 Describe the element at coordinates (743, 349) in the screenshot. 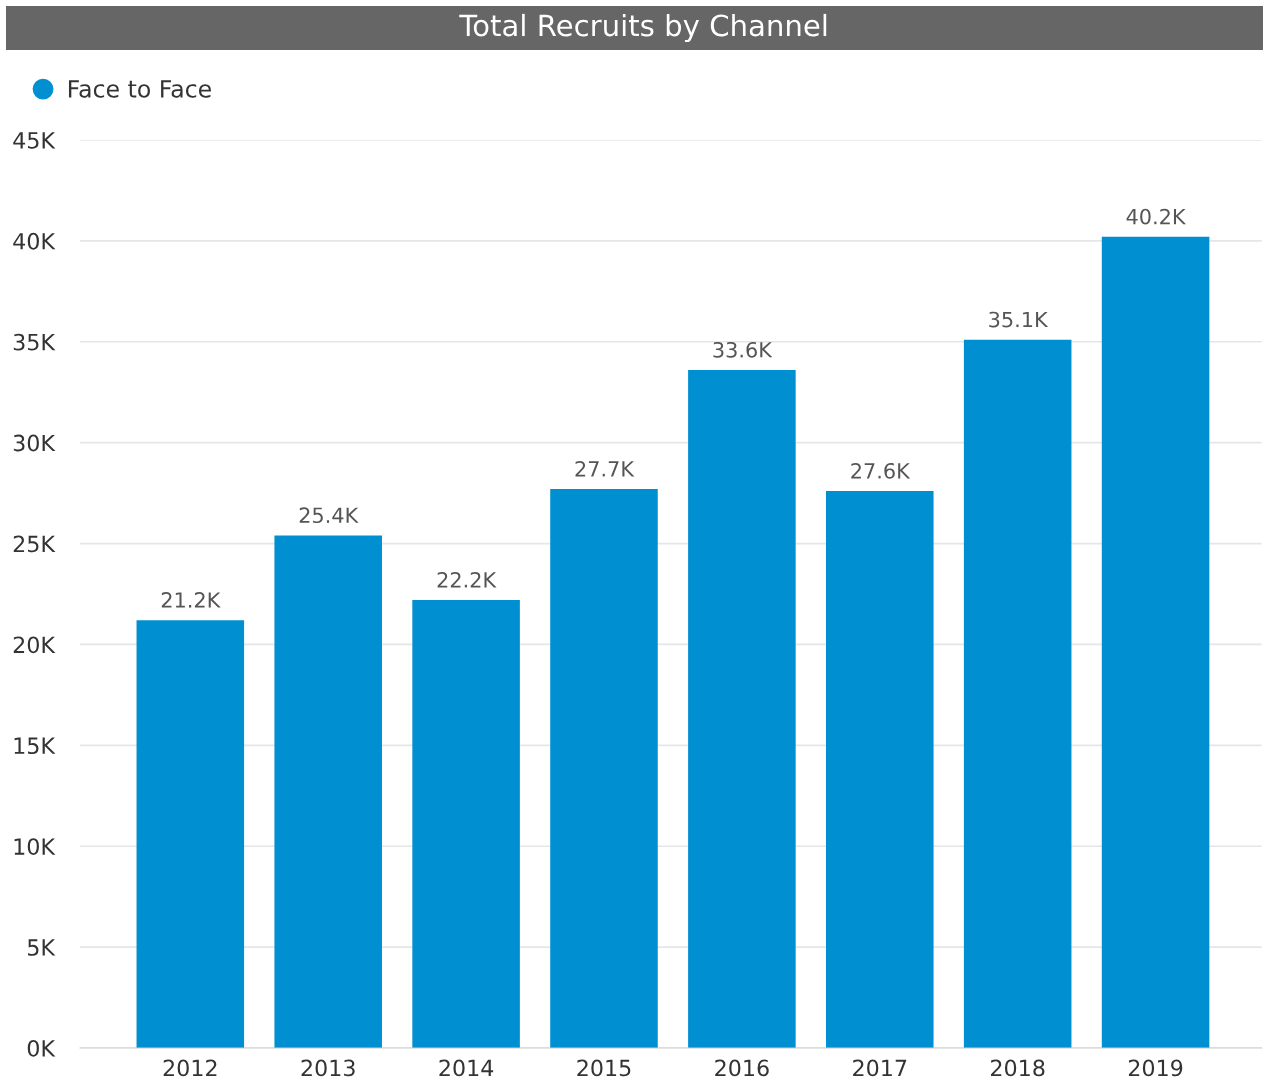

I see `data-label: 33.6K` at that location.